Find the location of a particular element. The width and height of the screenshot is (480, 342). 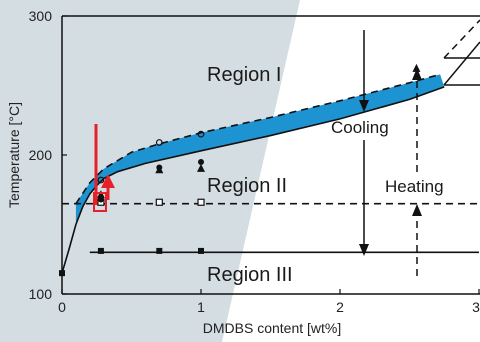

x-ticks is located at coordinates (270, 291).